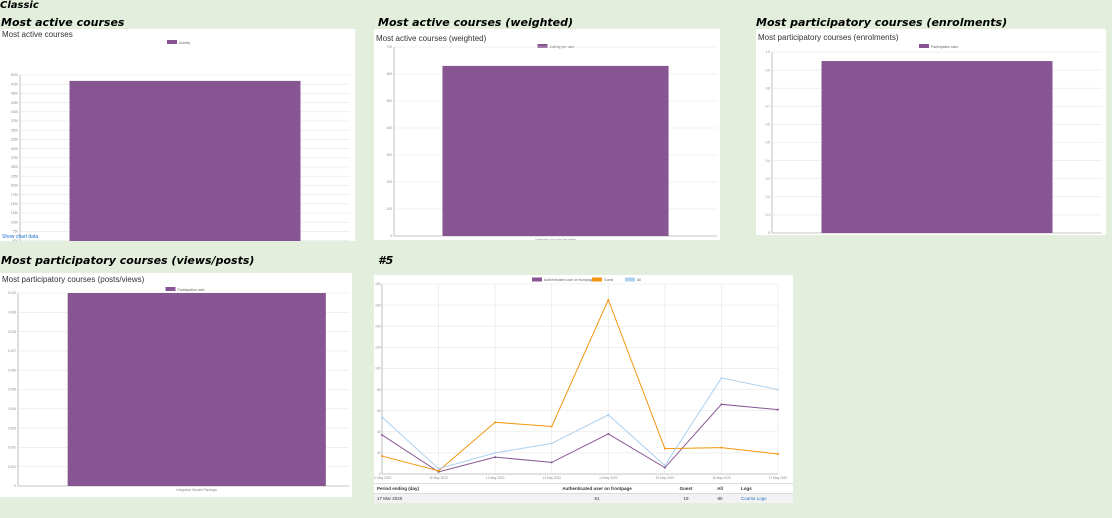 This screenshot has height=518, width=1112. What do you see at coordinates (378, 284) in the screenshot?
I see `y-tick-label: 180` at bounding box center [378, 284].